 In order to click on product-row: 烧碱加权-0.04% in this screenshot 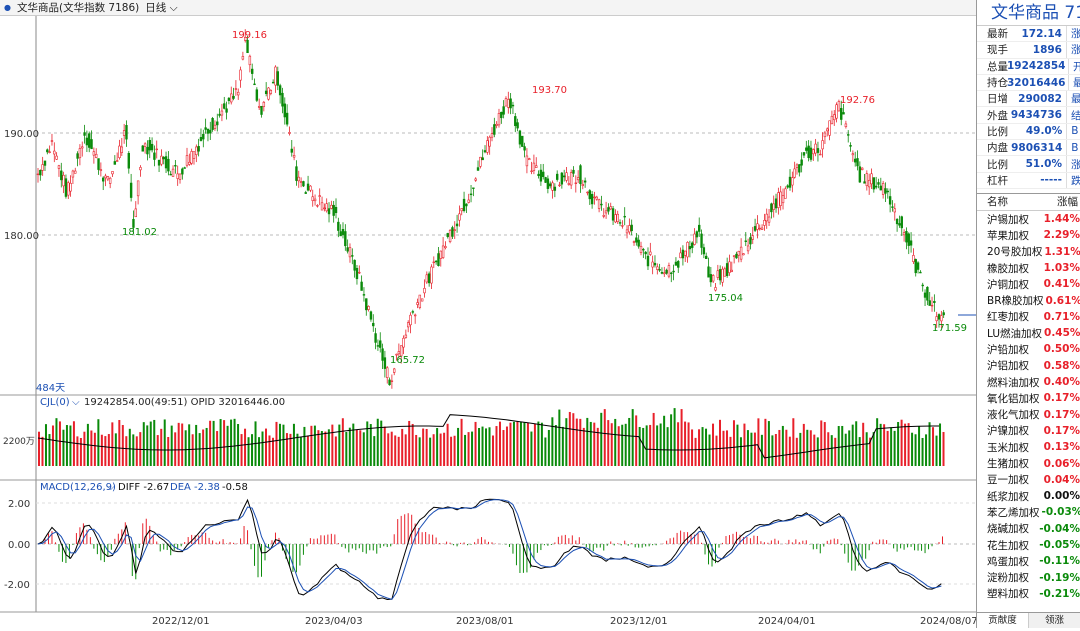, I will do `click(1028, 529)`.